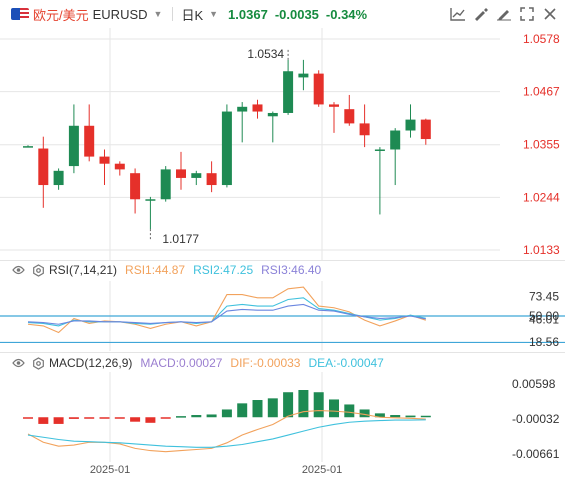 This screenshot has width=565, height=482. I want to click on price-tick-label: 1.0467, so click(541, 92).